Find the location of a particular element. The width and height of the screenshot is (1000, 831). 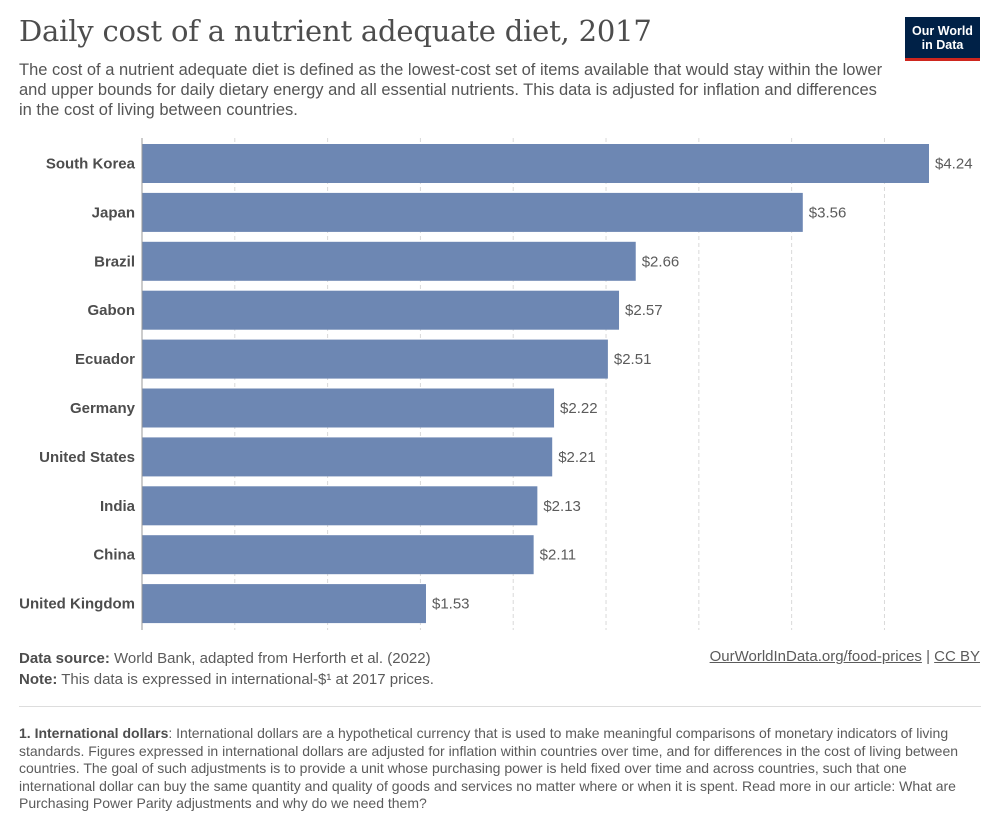

owid-logo: Our World in Data is located at coordinates (942, 39).